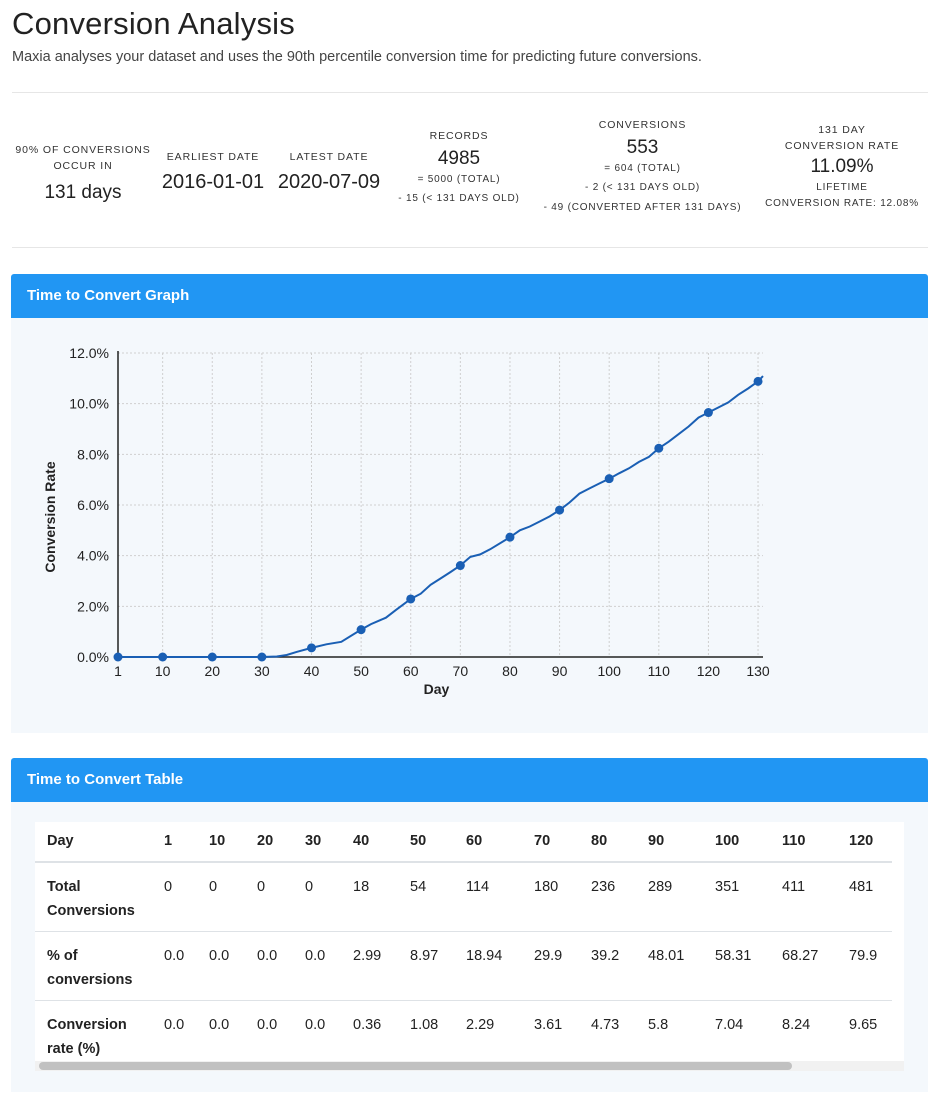 Image resolution: width=937 pixels, height=1099 pixels. Describe the element at coordinates (174, 842) in the screenshot. I see `table-header-cell: 1` at that location.